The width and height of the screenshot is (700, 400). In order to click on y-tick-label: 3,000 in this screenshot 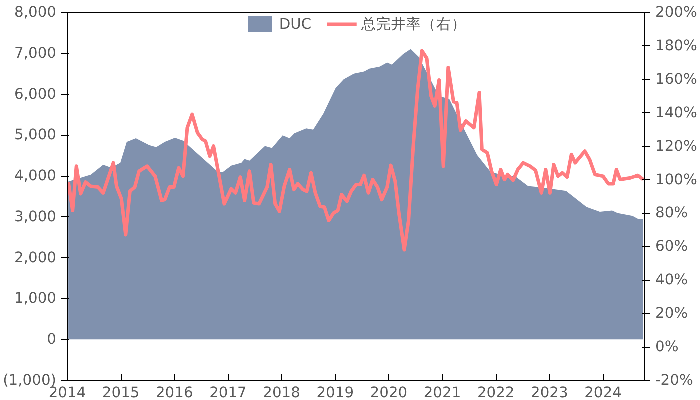, I will do `click(35, 217)`.